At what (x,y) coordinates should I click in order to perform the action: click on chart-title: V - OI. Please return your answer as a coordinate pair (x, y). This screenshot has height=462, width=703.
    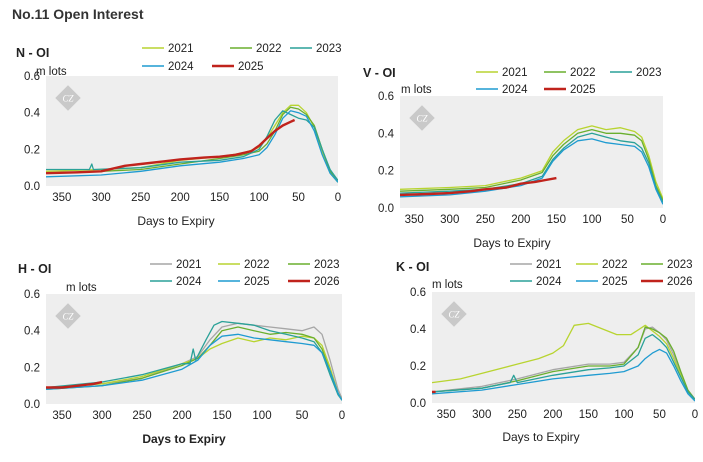
    Looking at the image, I should click on (379, 73).